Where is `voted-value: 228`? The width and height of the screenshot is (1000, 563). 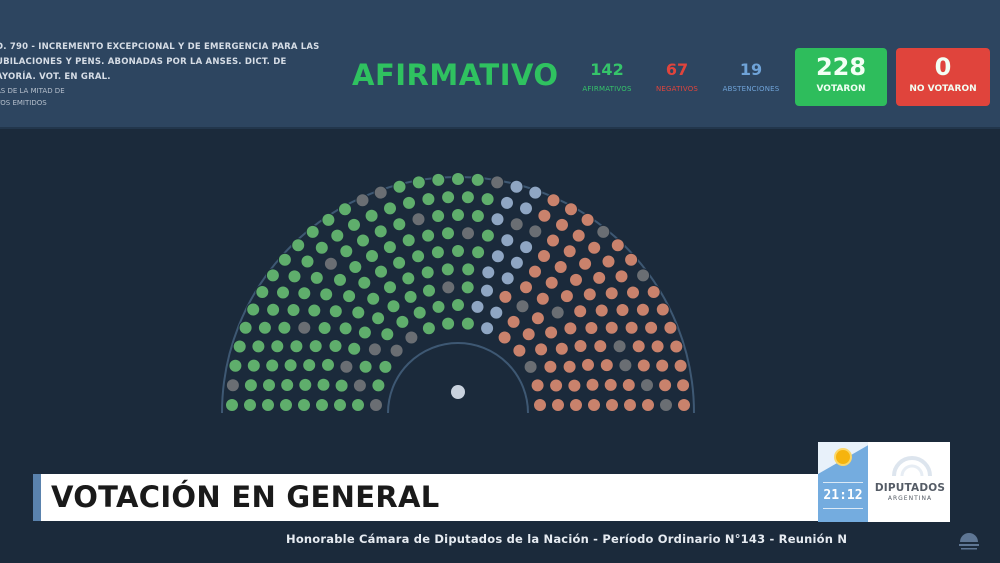 voted-value: 228 is located at coordinates (841, 67).